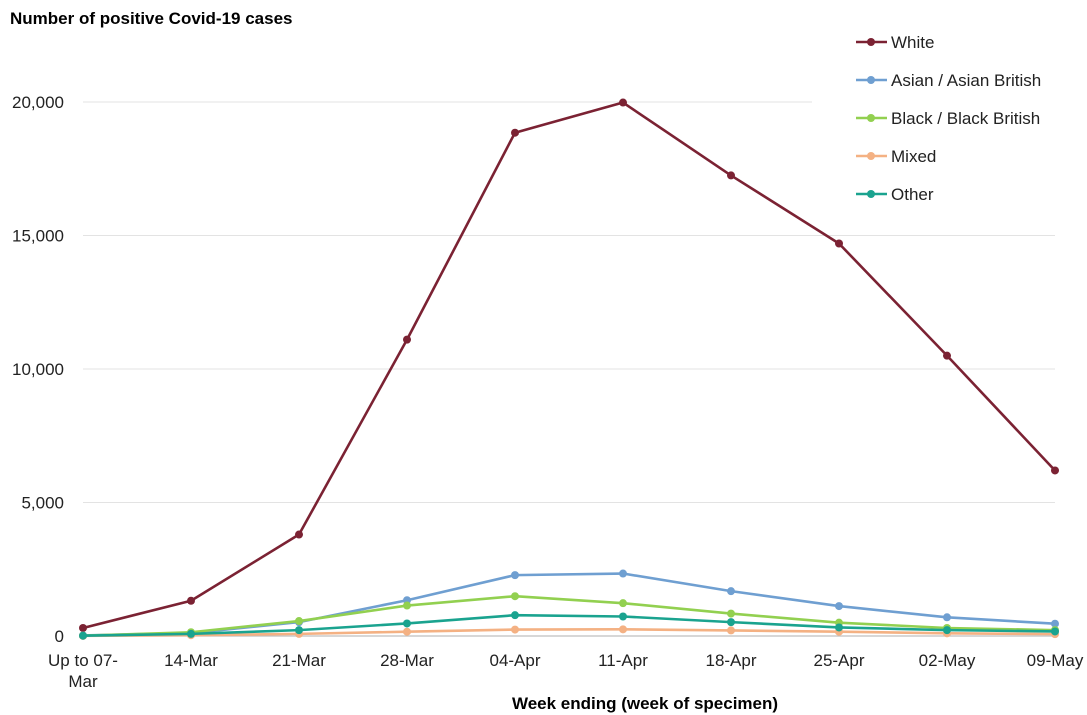 The height and width of the screenshot is (715, 1087). I want to click on series-other, so click(569, 625).